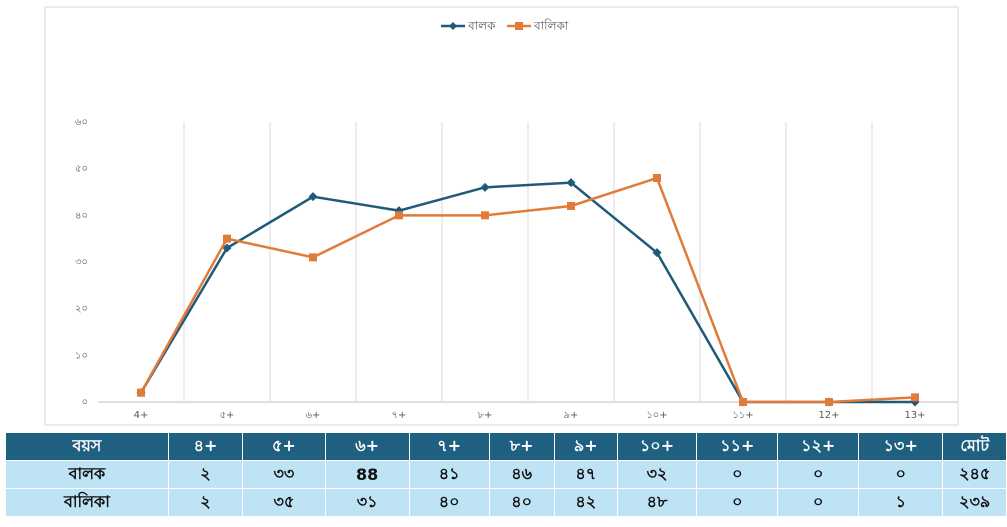  Describe the element at coordinates (227, 415) in the screenshot. I see `x-tick-label: ৫+` at that location.